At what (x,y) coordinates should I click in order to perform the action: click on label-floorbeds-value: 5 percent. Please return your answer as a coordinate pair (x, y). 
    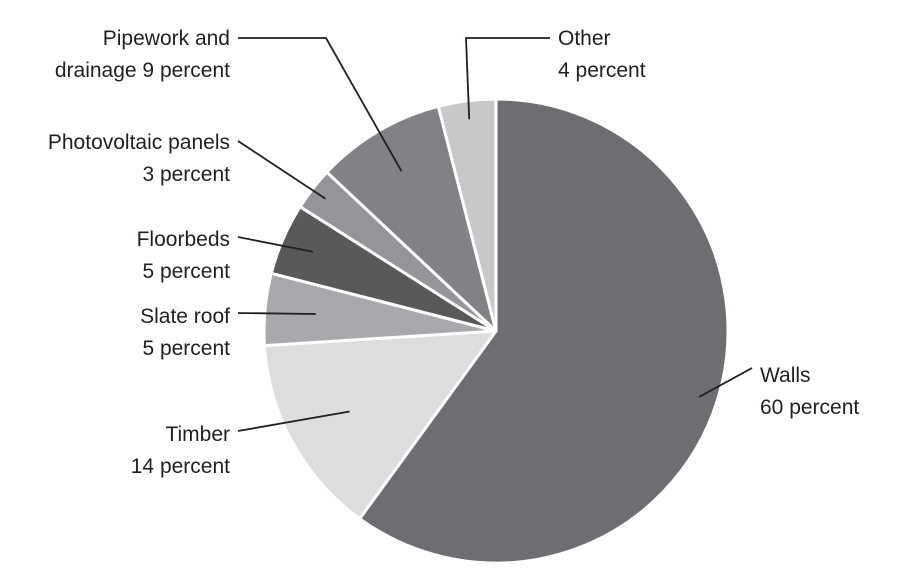
    Looking at the image, I should click on (186, 271).